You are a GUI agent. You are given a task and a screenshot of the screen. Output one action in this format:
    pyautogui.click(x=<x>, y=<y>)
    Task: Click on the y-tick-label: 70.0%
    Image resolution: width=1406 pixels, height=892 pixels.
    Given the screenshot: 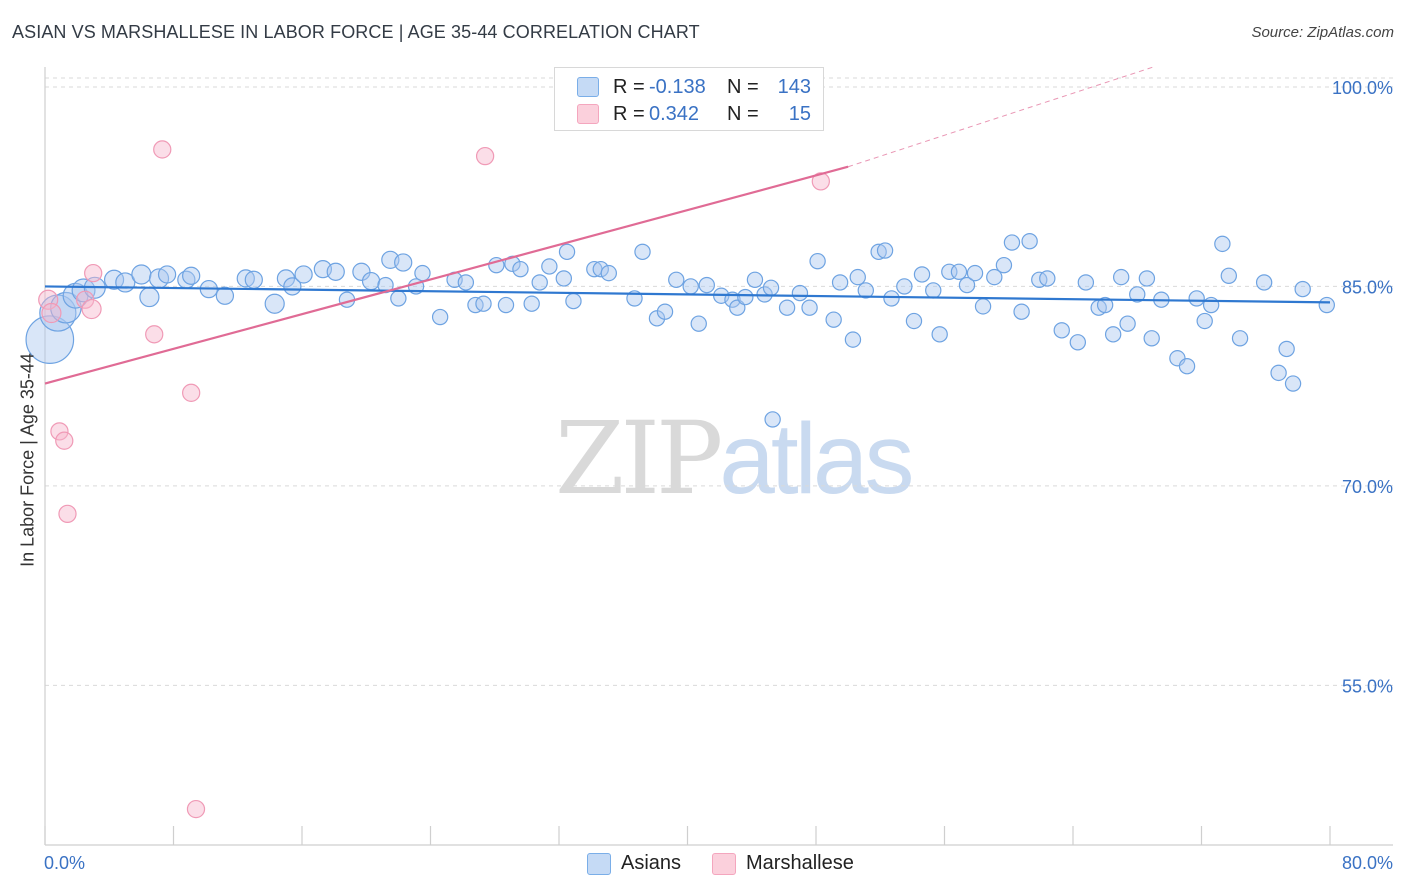 What is the action you would take?
    pyautogui.click(x=1367, y=487)
    